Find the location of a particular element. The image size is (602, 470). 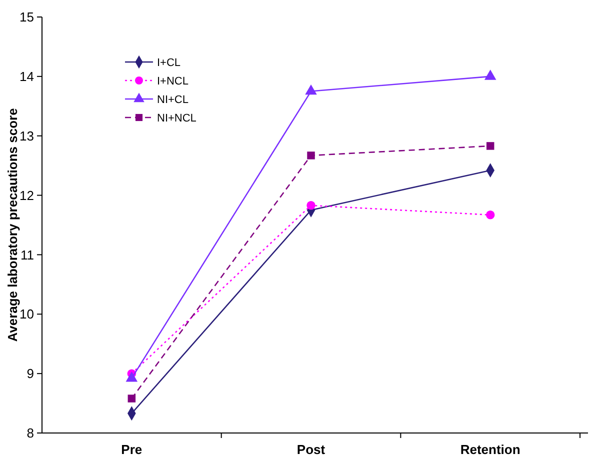

legend-label: NI+NCL is located at coordinates (176, 118).